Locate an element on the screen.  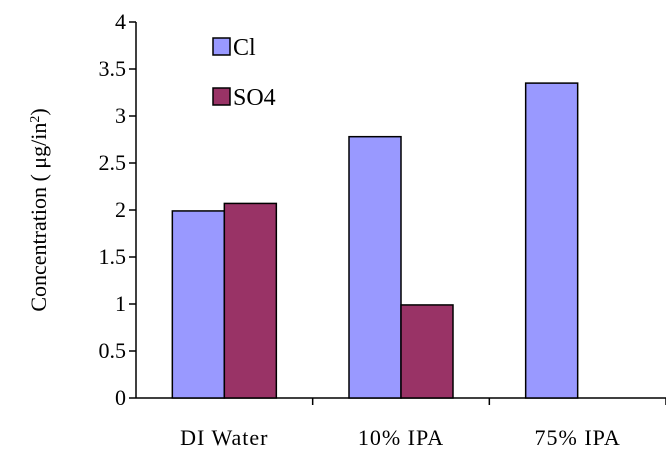
y-tick-label: 3 is located at coordinates (120, 115).